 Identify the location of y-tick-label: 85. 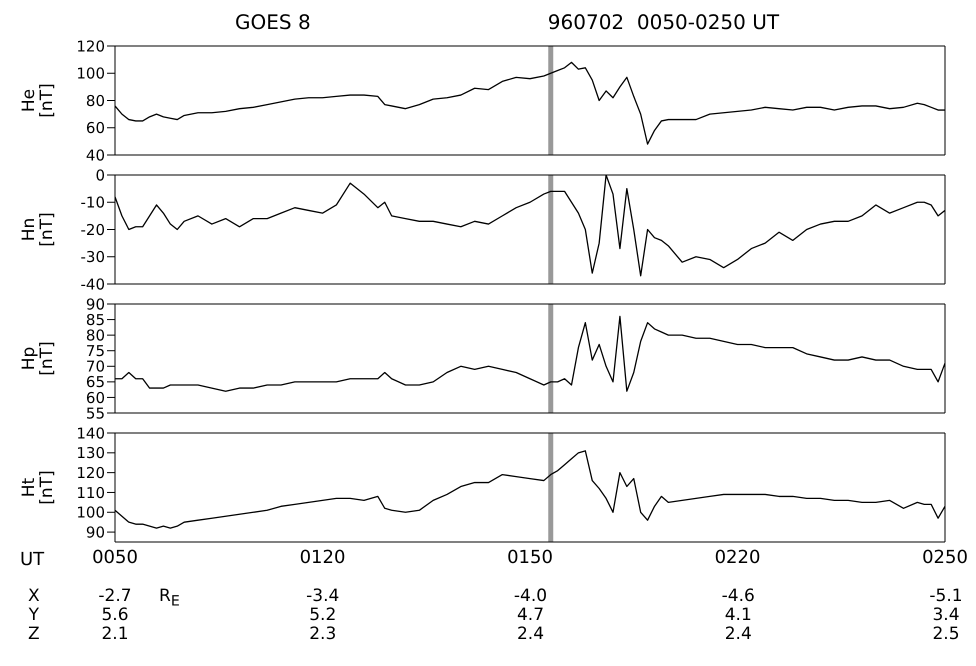
(95, 319).